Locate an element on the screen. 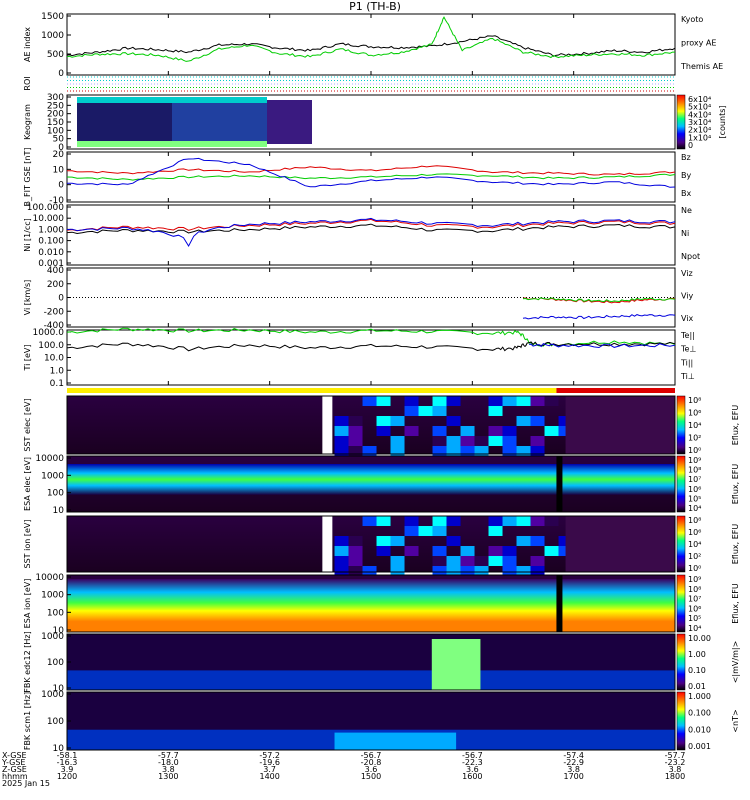  ytick-label: 20 is located at coordinates (59, 155).